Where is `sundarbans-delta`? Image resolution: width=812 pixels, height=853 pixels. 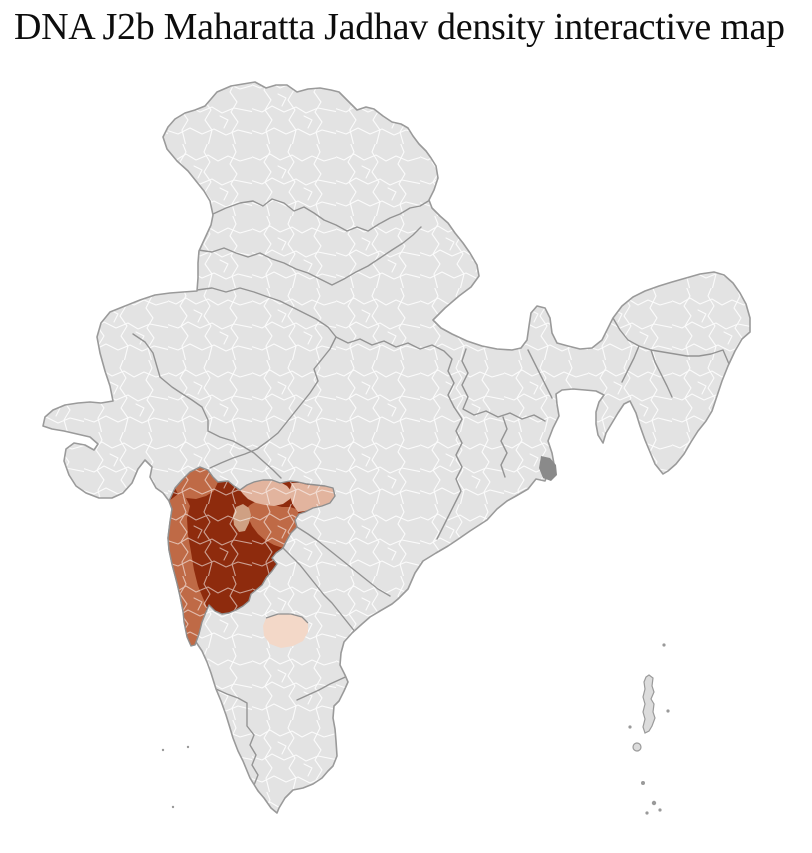
sundarbans-delta is located at coordinates (548, 468).